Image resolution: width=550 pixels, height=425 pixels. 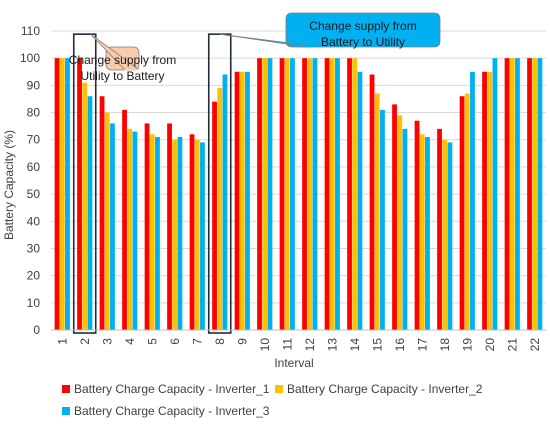 I want to click on y-tick-label: 80, so click(x=34, y=113).